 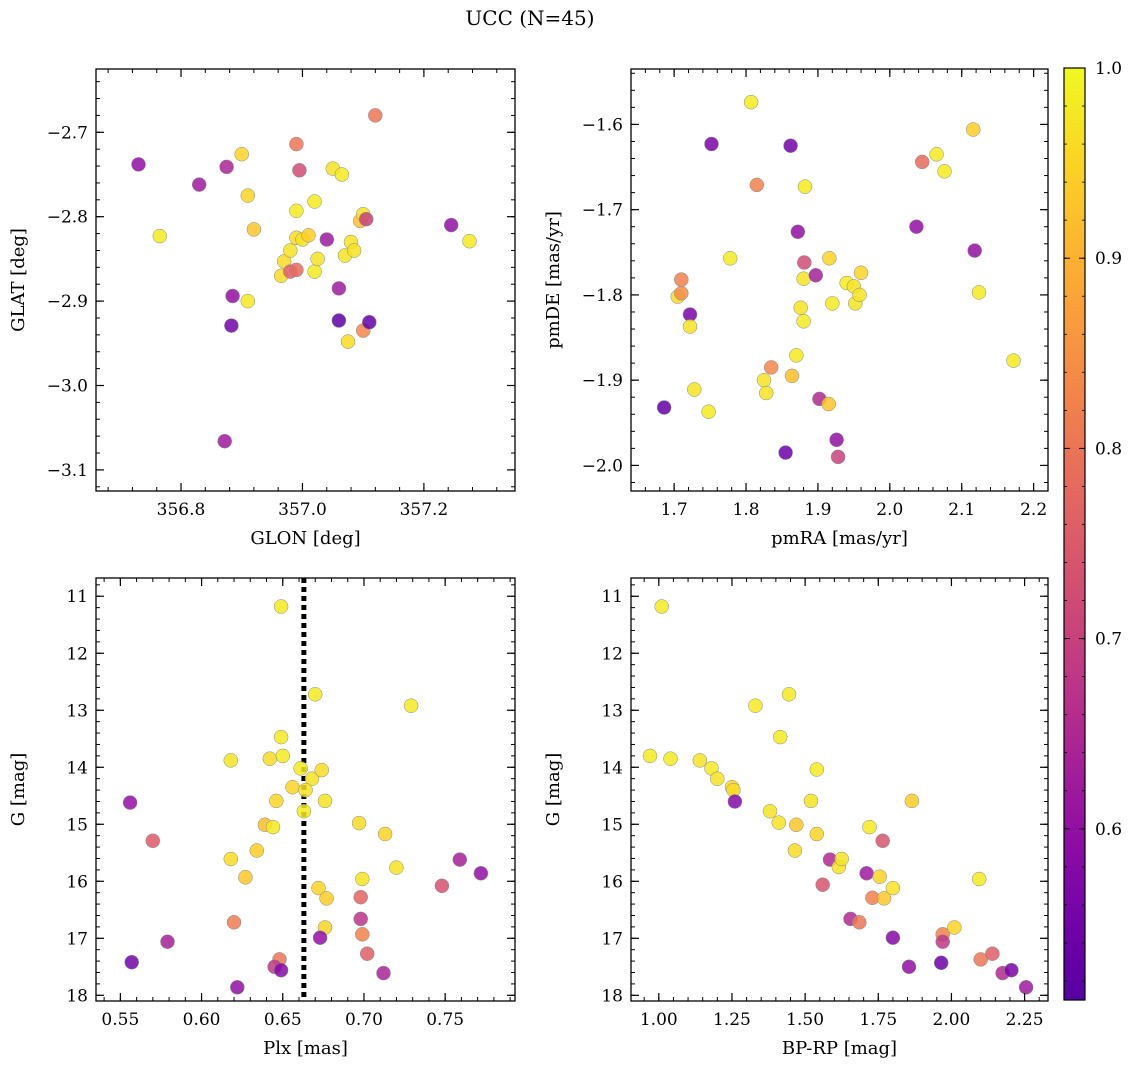 What do you see at coordinates (612, 939) in the screenshot?
I see `y-tick-label: 17` at bounding box center [612, 939].